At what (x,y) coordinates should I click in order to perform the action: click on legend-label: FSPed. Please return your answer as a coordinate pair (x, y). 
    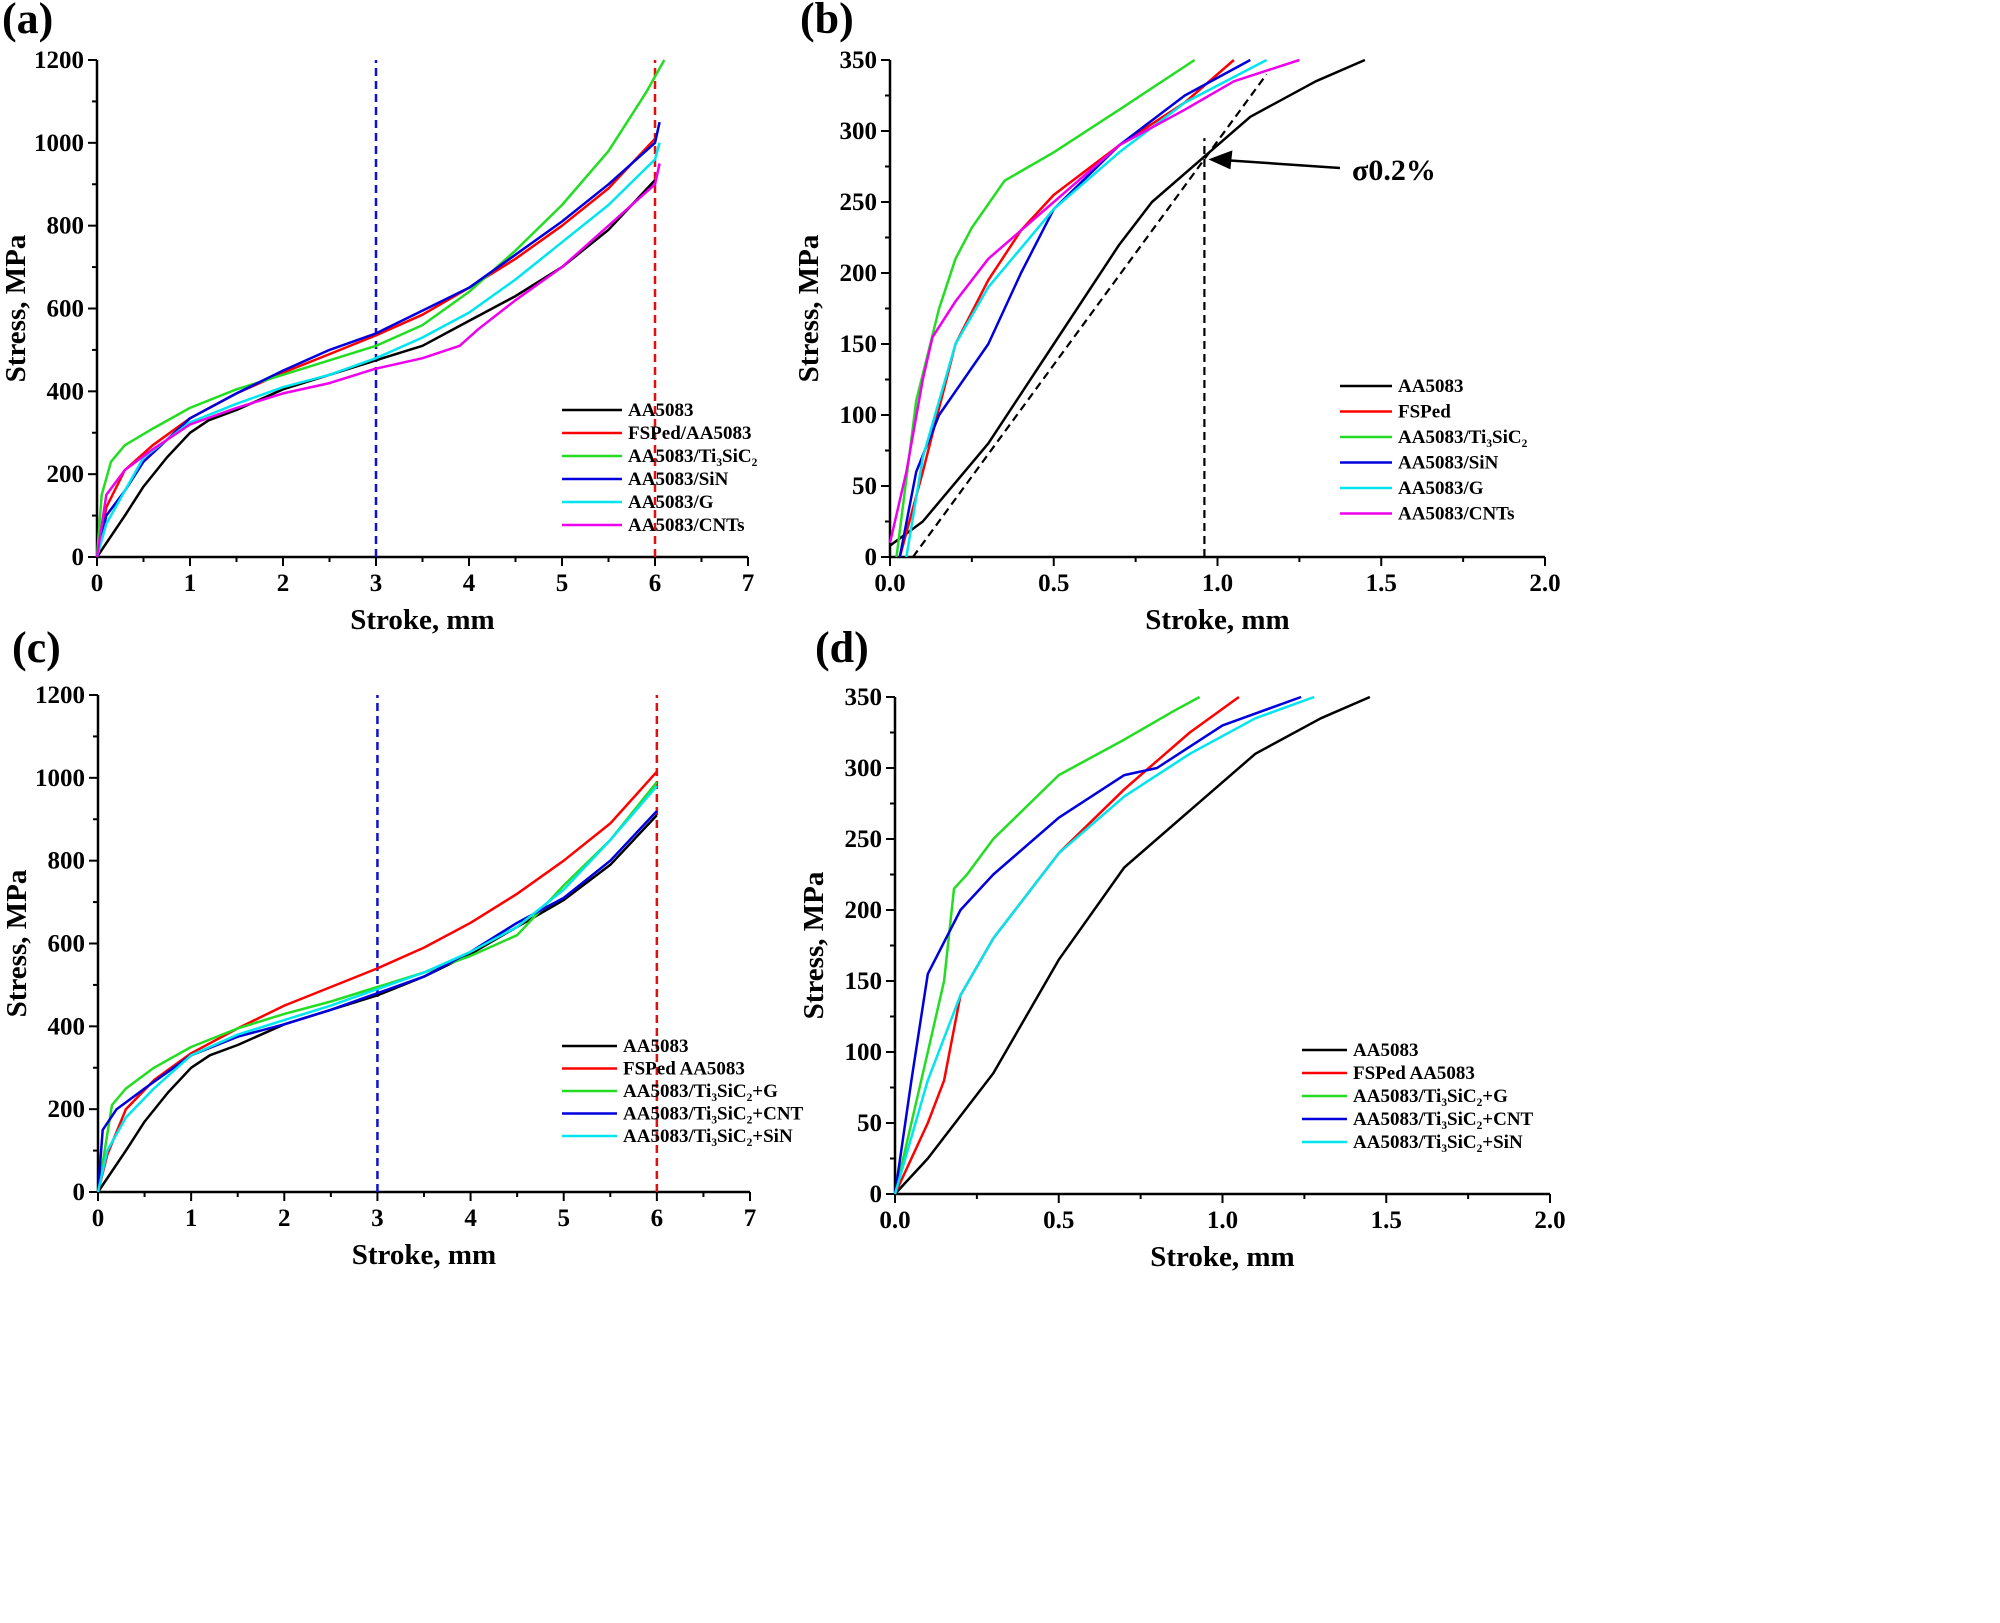
    Looking at the image, I should click on (1424, 412).